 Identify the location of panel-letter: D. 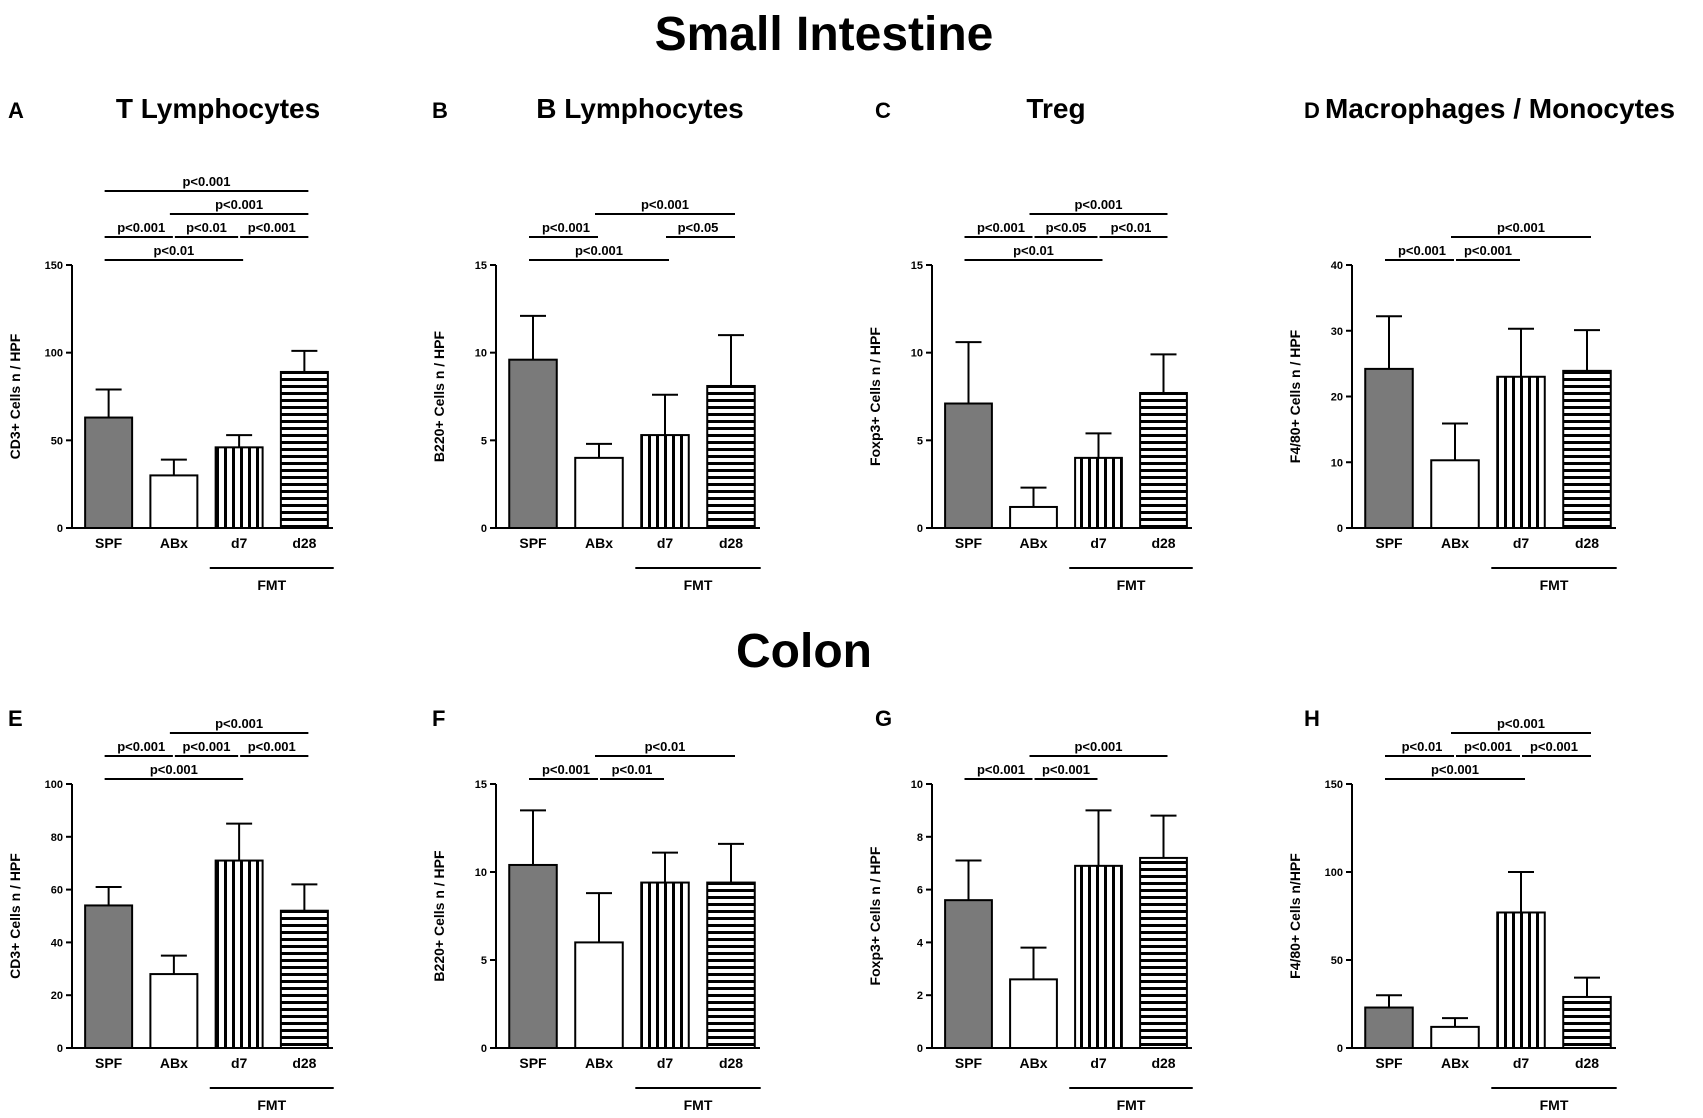
(1312, 110).